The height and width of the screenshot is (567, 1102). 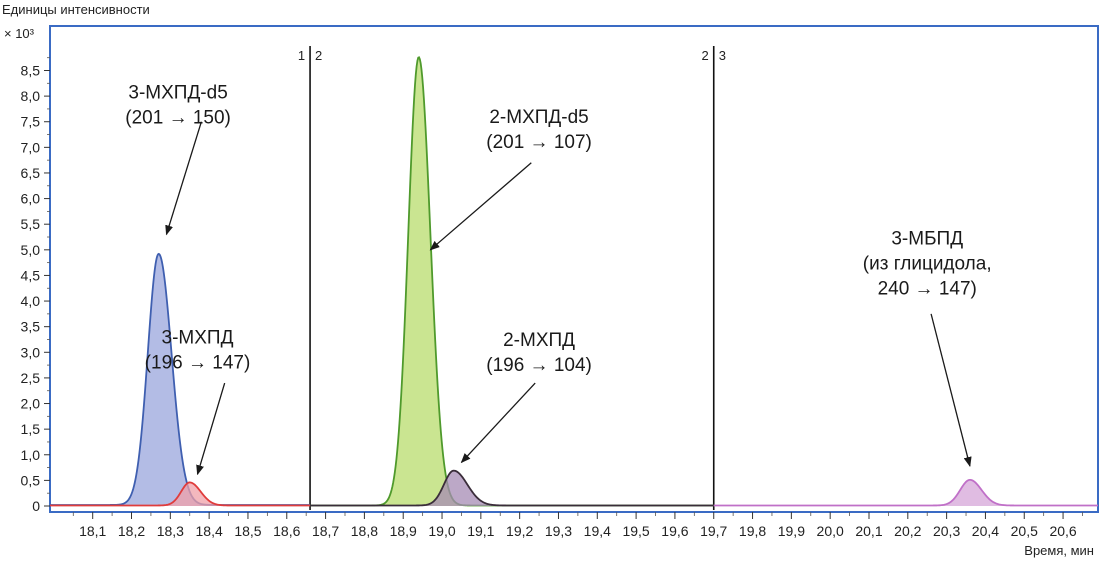 What do you see at coordinates (1062, 531) in the screenshot?
I see `x-tick-label: 20,6` at bounding box center [1062, 531].